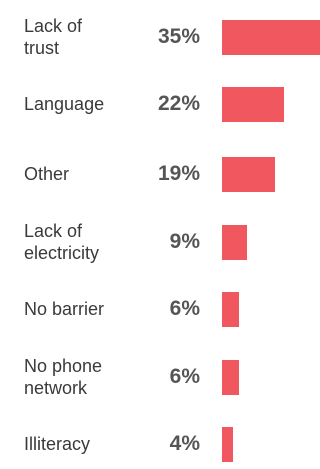  I want to click on category-label: Language, so click(64, 104).